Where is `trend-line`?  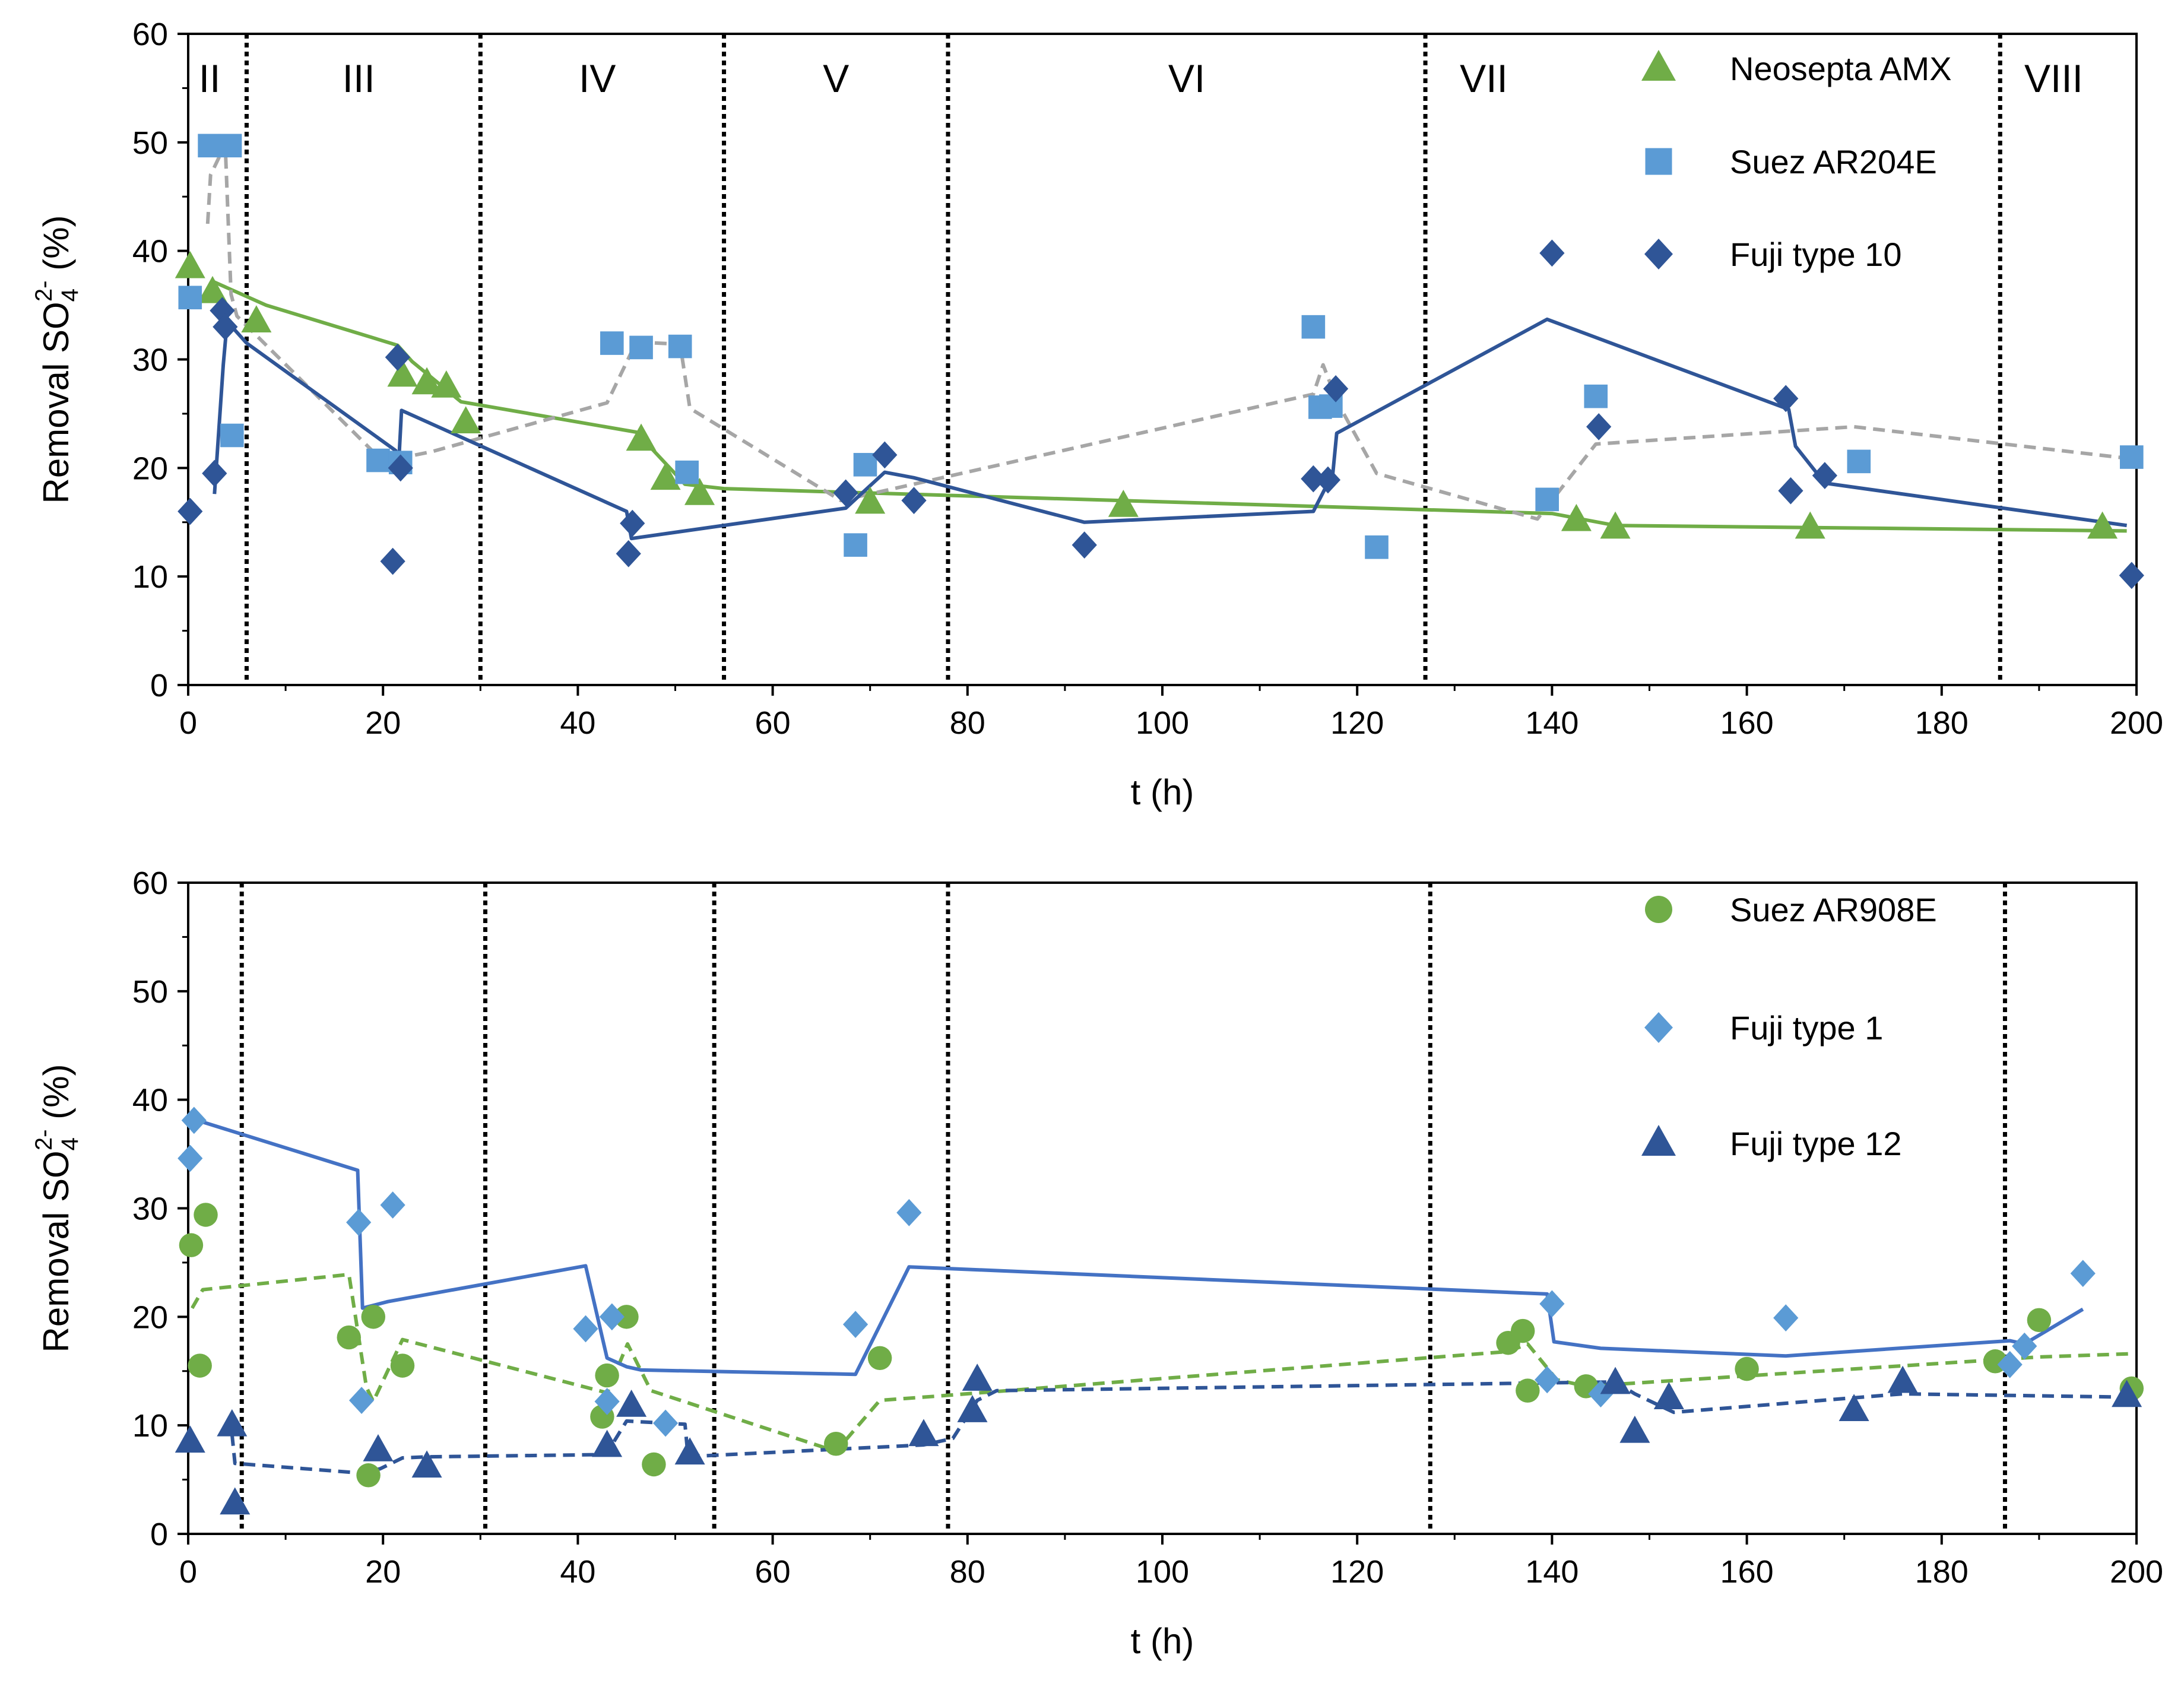 trend-line is located at coordinates (1161, 1363).